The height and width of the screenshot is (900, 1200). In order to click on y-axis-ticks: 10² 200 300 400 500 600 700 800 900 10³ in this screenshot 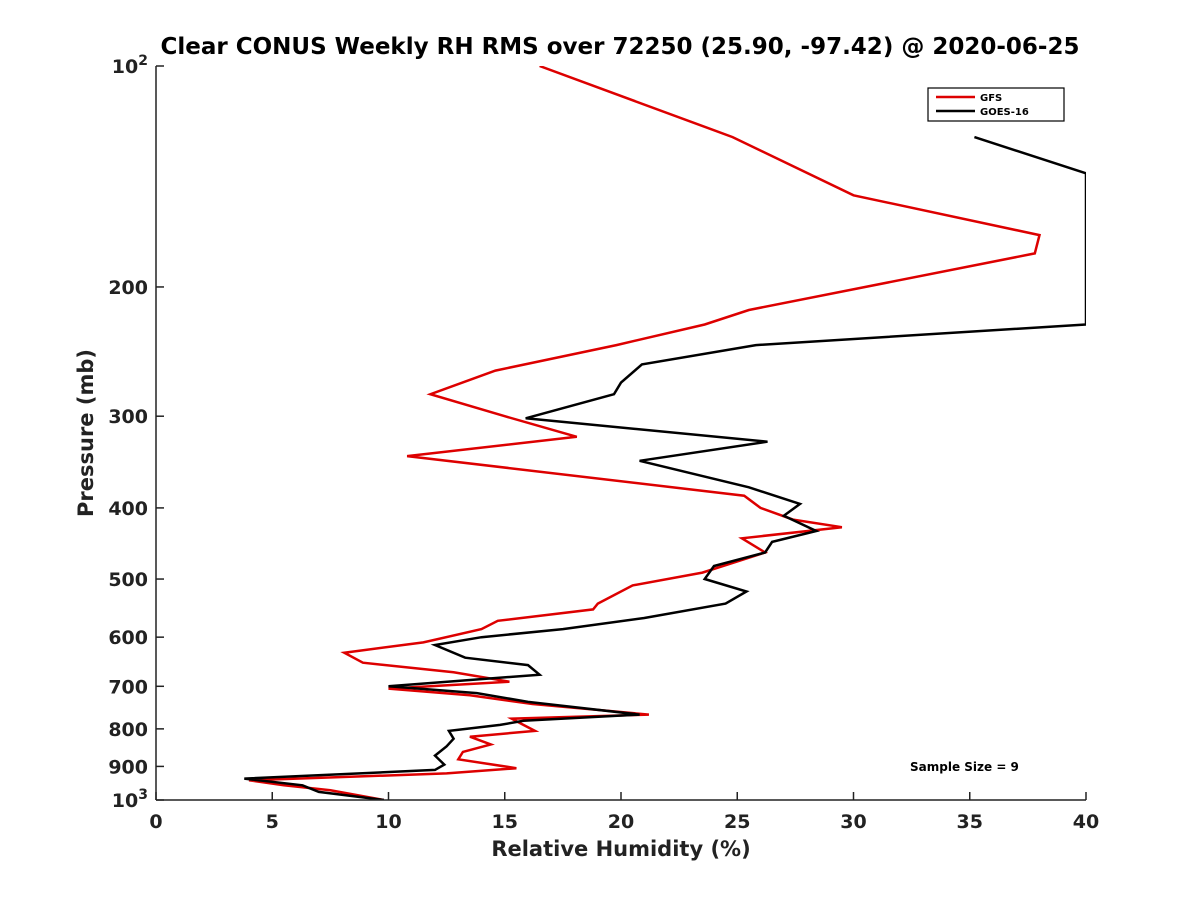, I will do `click(136, 432)`.